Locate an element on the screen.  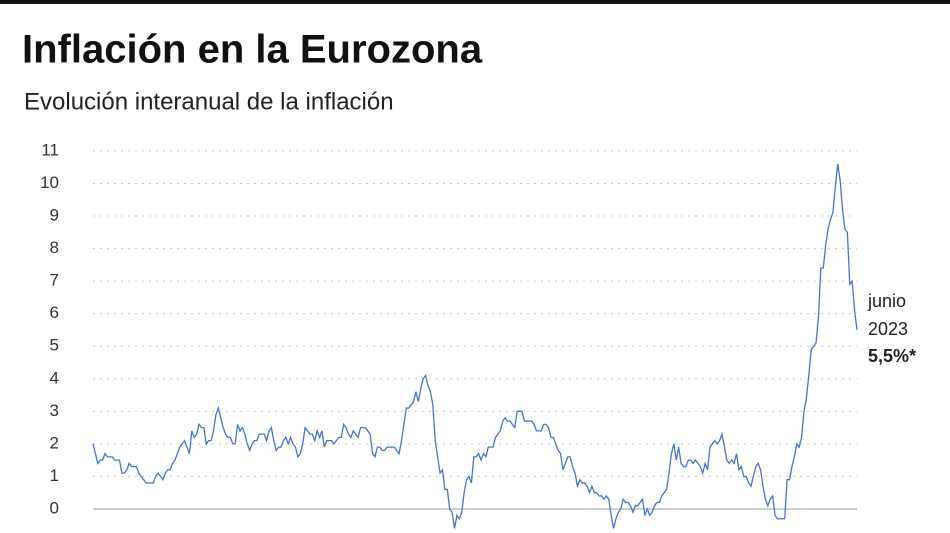
chart-title: Inflación en la Eurozona is located at coordinates (252, 50).